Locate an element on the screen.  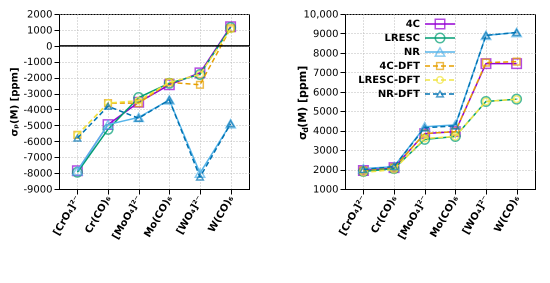
legend-label: 4C is located at coordinates (413, 24).